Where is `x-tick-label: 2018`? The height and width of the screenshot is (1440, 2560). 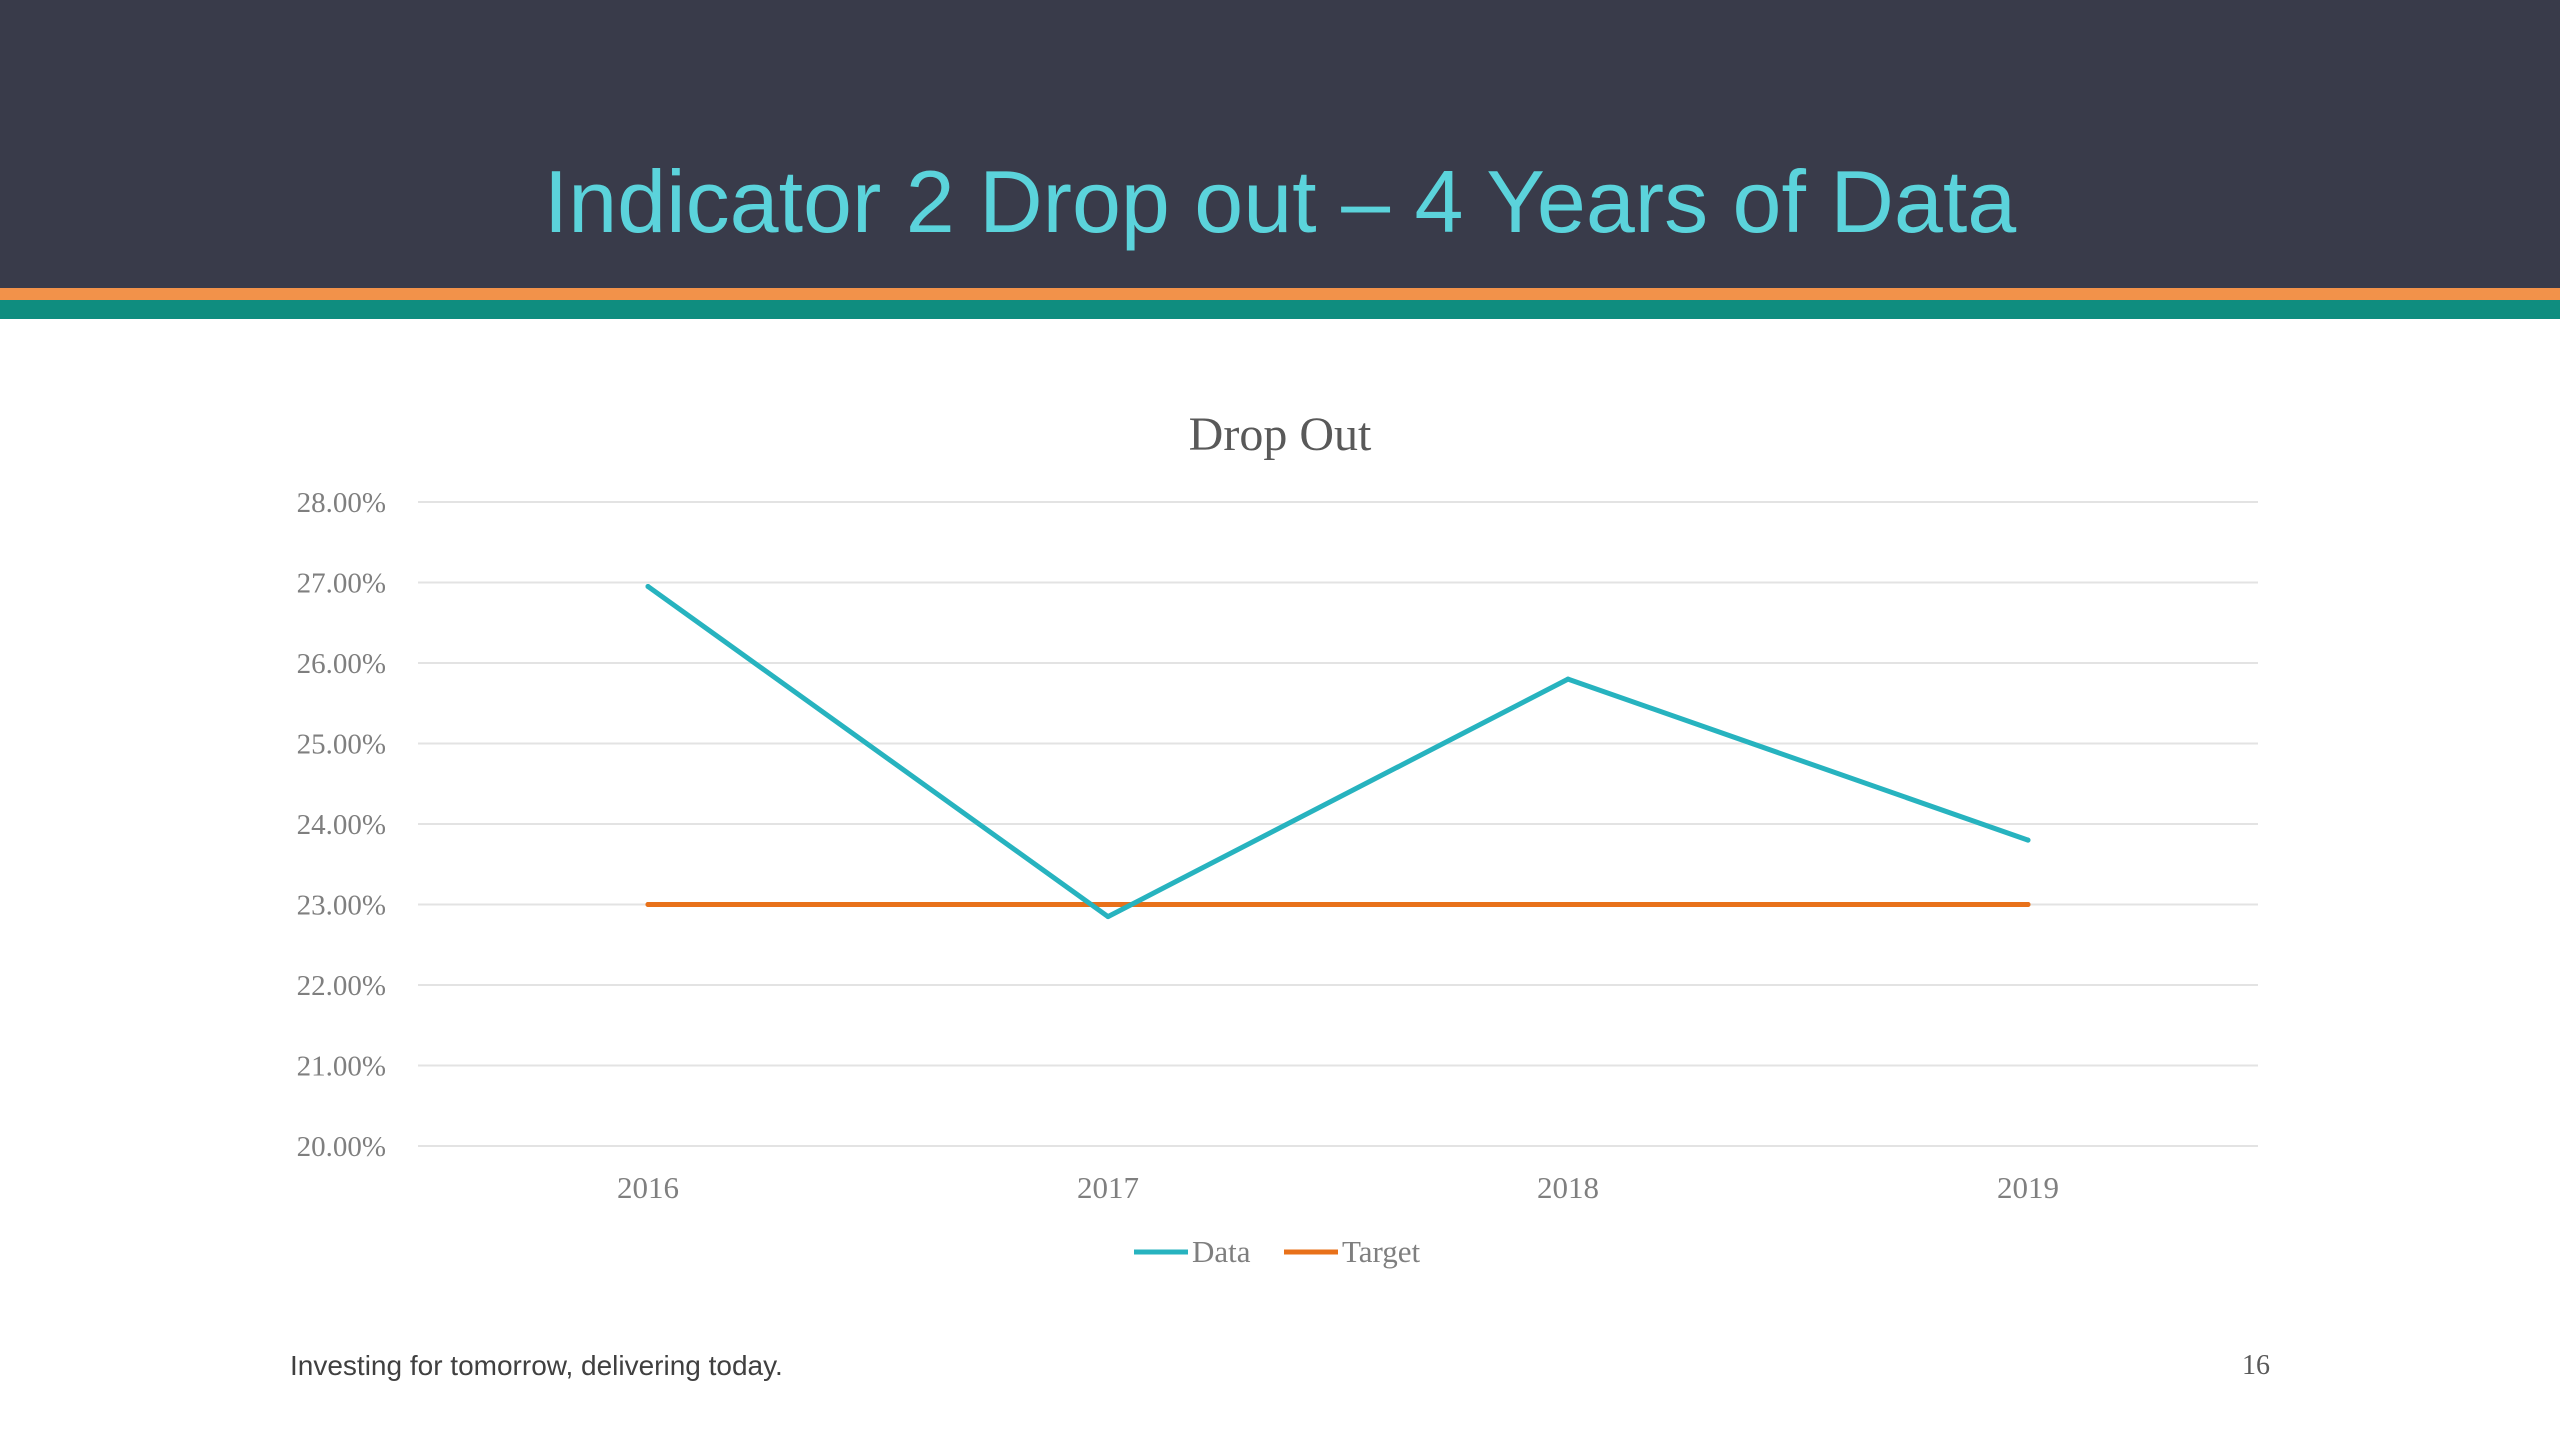
x-tick-label: 2018 is located at coordinates (1568, 1187).